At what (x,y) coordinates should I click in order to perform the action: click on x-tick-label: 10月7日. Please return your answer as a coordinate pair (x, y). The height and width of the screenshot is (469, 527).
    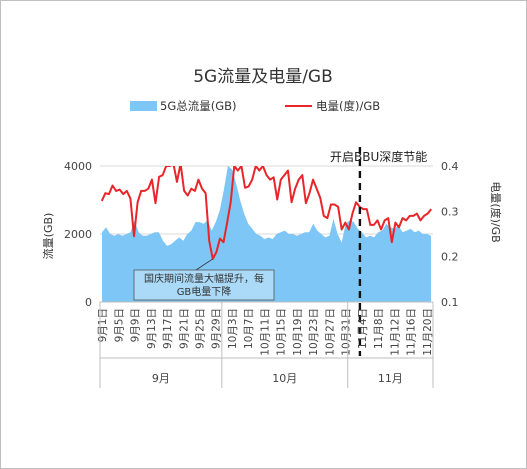
    Looking at the image, I should click on (249, 328).